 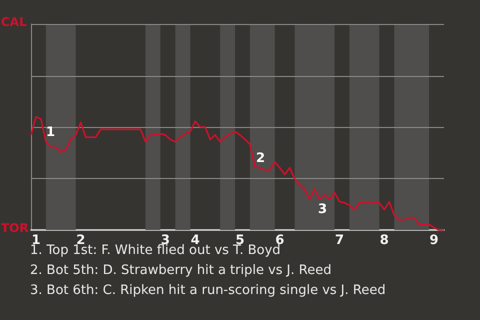 What do you see at coordinates (51, 132) in the screenshot?
I see `annotation: 1` at bounding box center [51, 132].